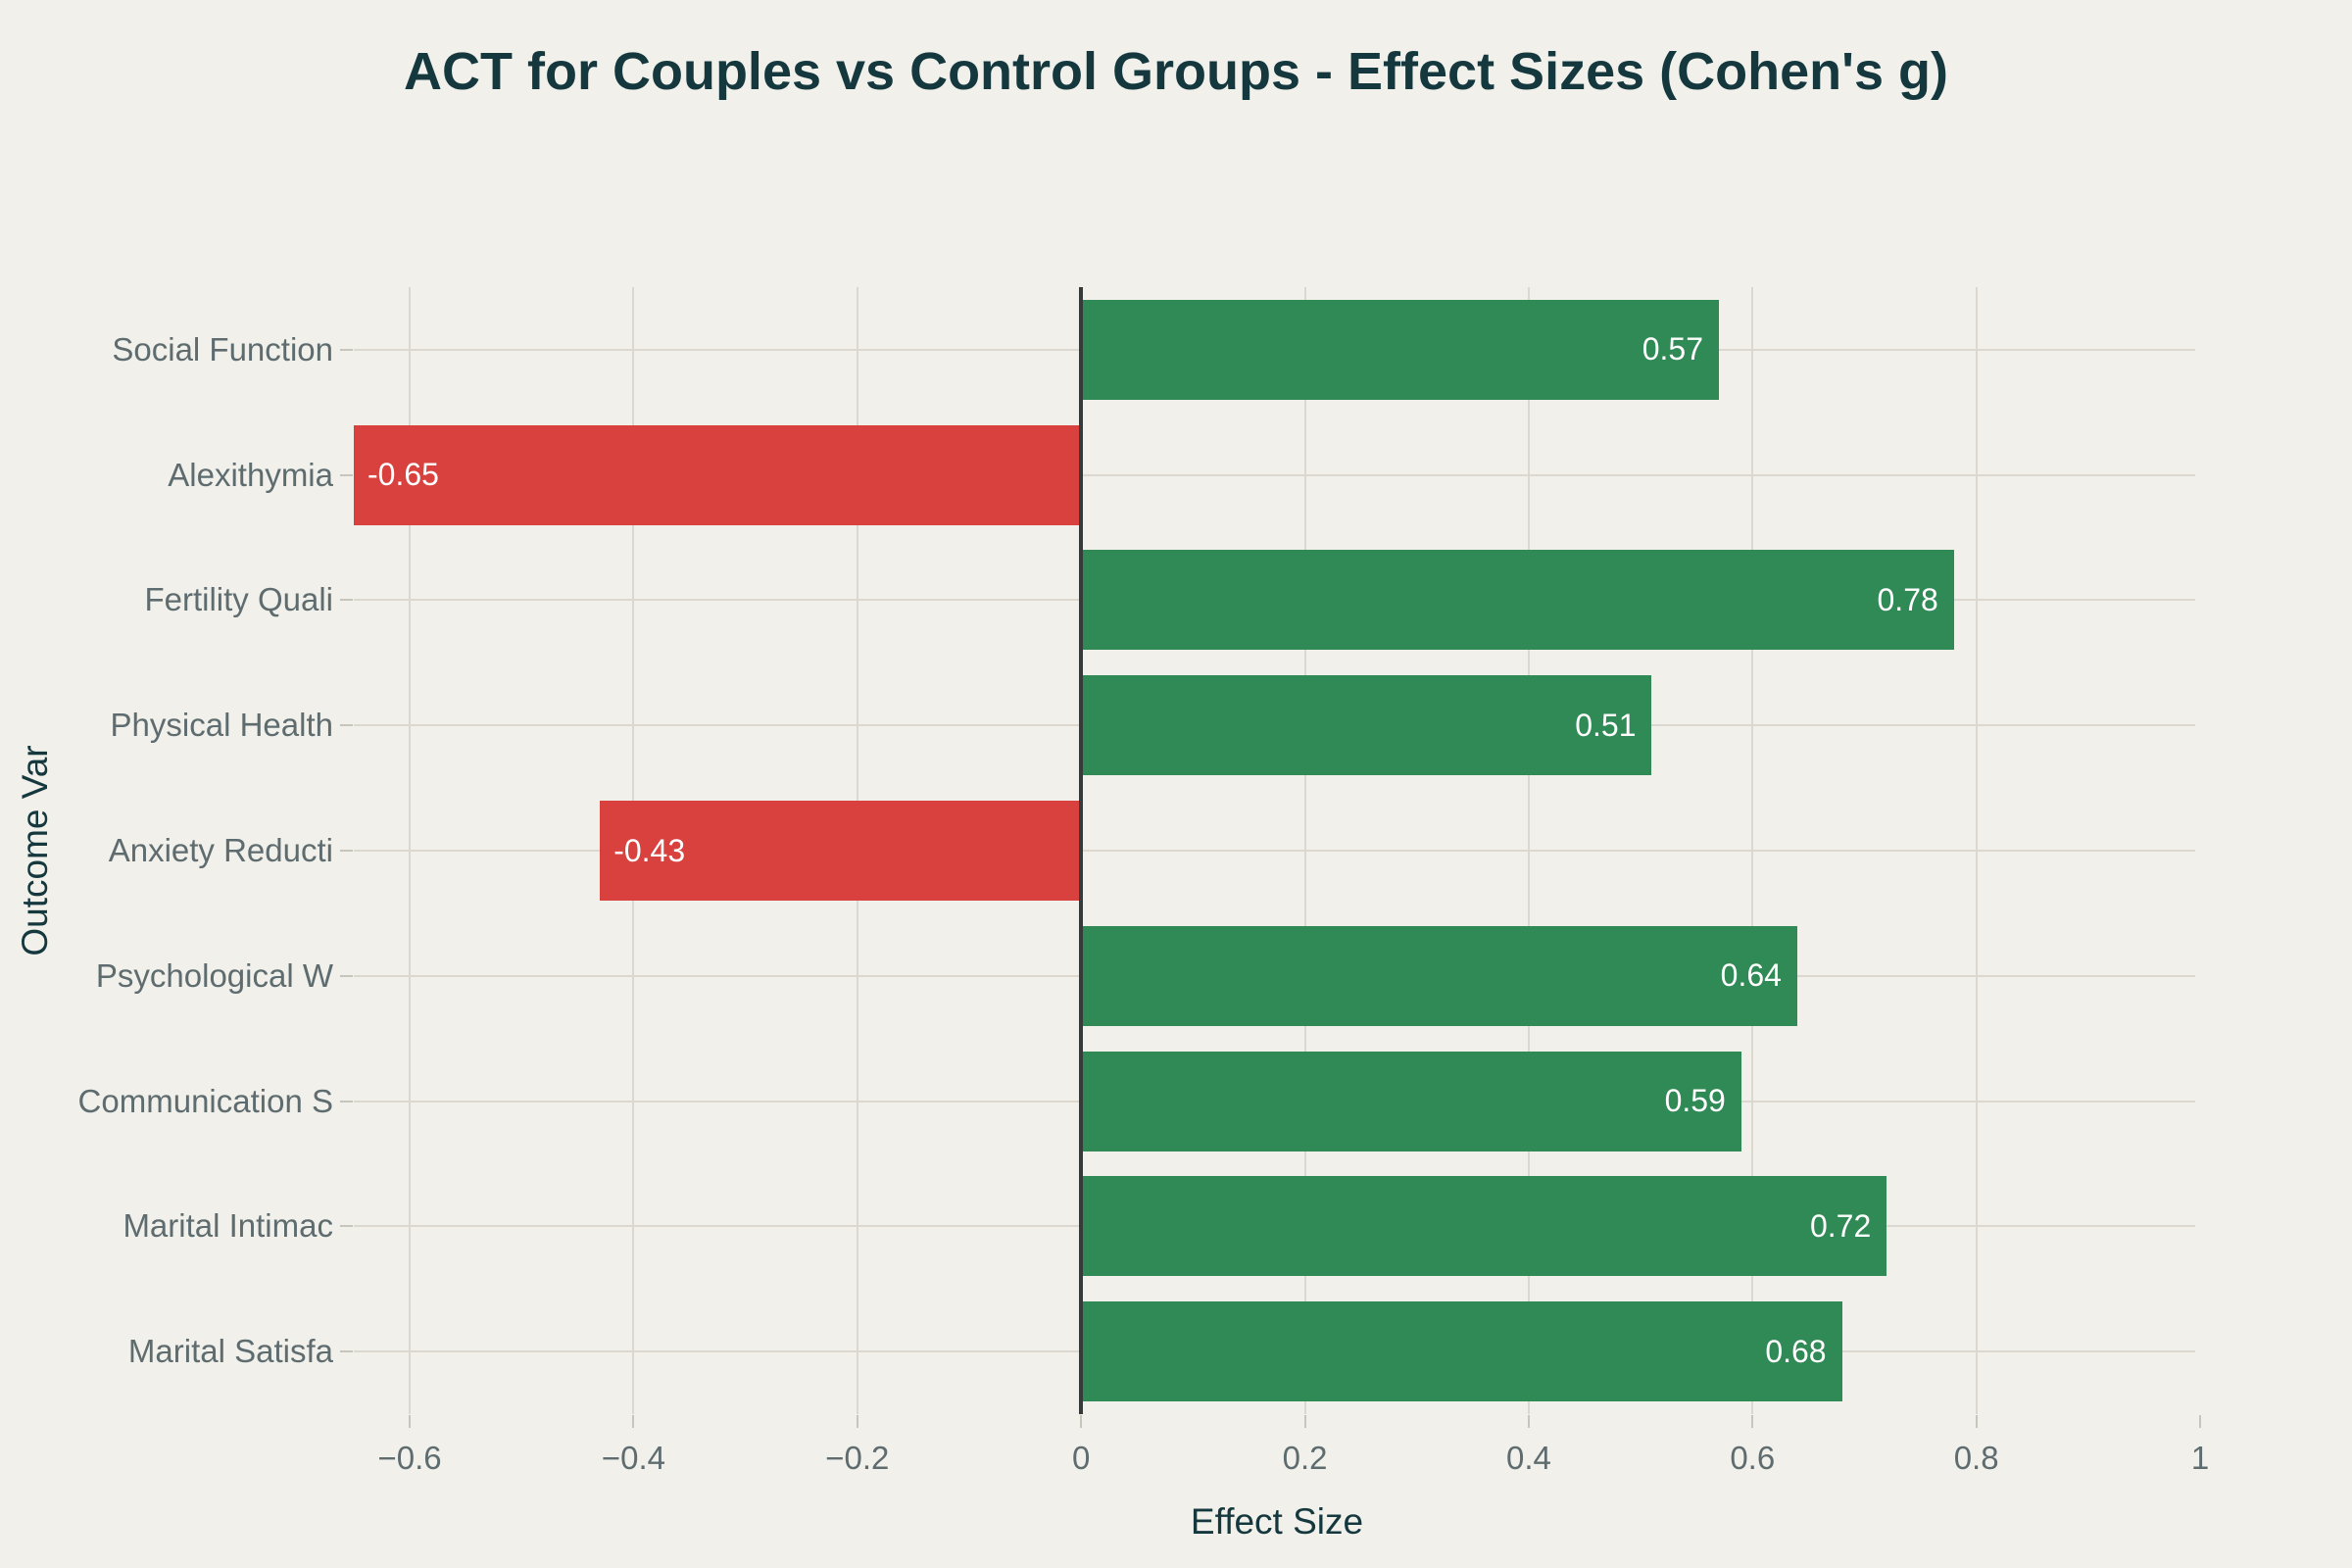 This screenshot has width=2352, height=1568. Describe the element at coordinates (238, 599) in the screenshot. I see `y-tick-label: Fertility Quali` at that location.